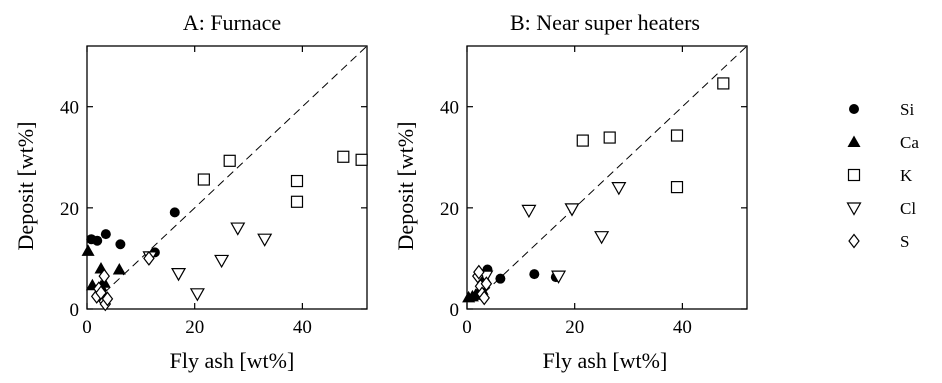 This screenshot has height=383, width=942. What do you see at coordinates (854, 109) in the screenshot?
I see `legend-marker-si` at bounding box center [854, 109].